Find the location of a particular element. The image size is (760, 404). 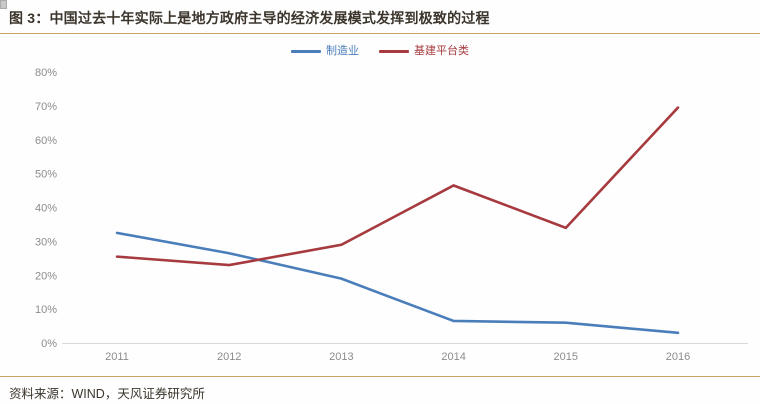

y-axis-tick-label: 30% is located at coordinates (46, 242).